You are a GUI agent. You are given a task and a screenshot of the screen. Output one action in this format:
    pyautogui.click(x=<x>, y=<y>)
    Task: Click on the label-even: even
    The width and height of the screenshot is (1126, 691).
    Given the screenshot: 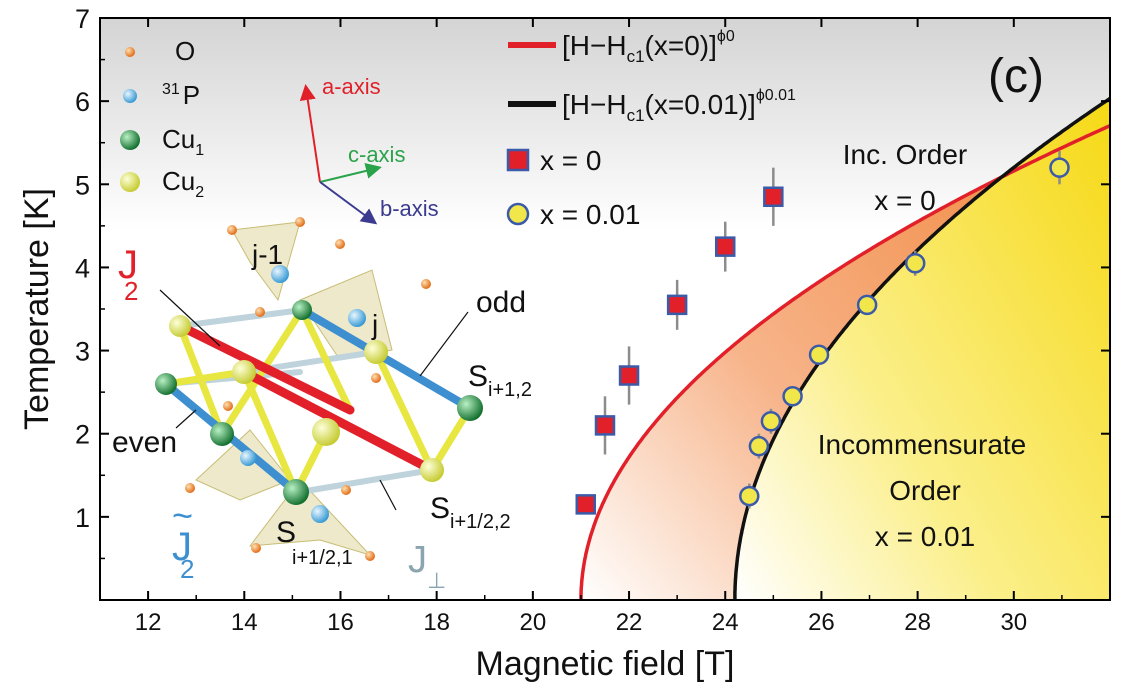 What is the action you would take?
    pyautogui.click(x=144, y=442)
    